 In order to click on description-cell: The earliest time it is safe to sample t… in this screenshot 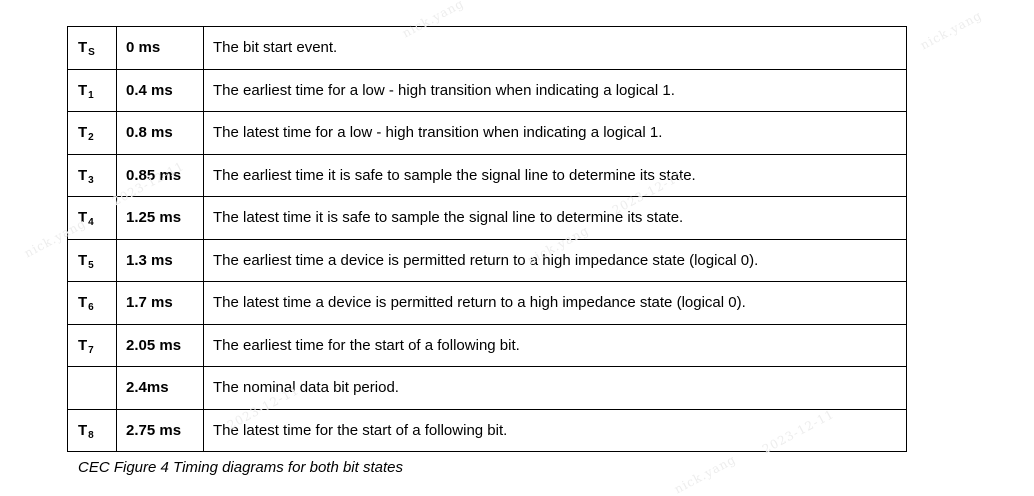, I will do `click(555, 175)`.